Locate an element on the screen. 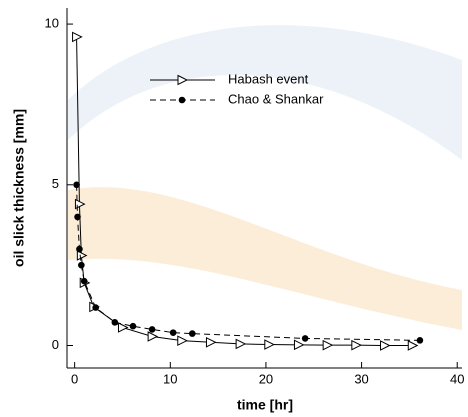  x-axis-title: time [hr] is located at coordinates (265, 405).